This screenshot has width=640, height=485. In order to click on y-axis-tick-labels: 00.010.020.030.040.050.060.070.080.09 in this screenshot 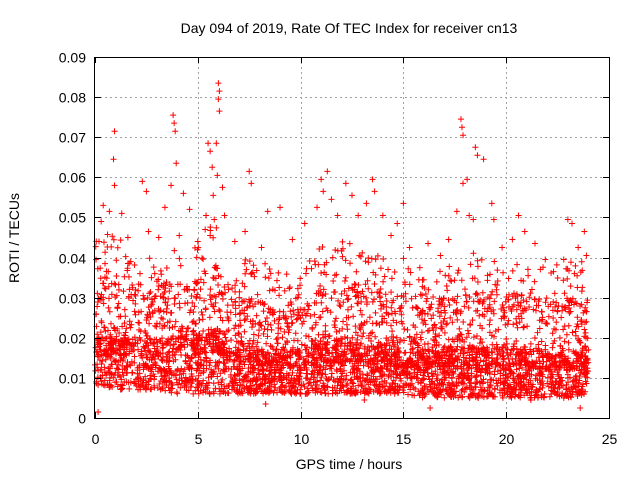, I will do `click(72, 238)`.